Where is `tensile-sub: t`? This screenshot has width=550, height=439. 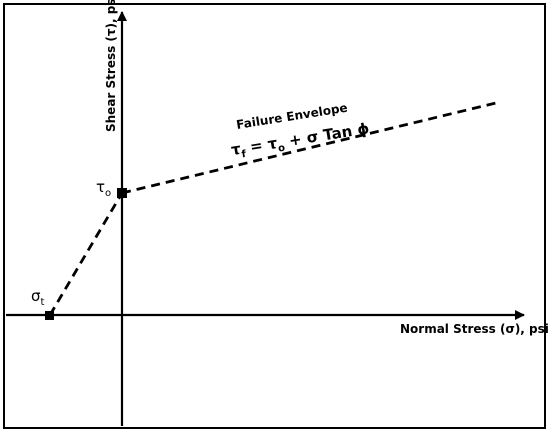 tensile-sub: t is located at coordinates (43, 302).